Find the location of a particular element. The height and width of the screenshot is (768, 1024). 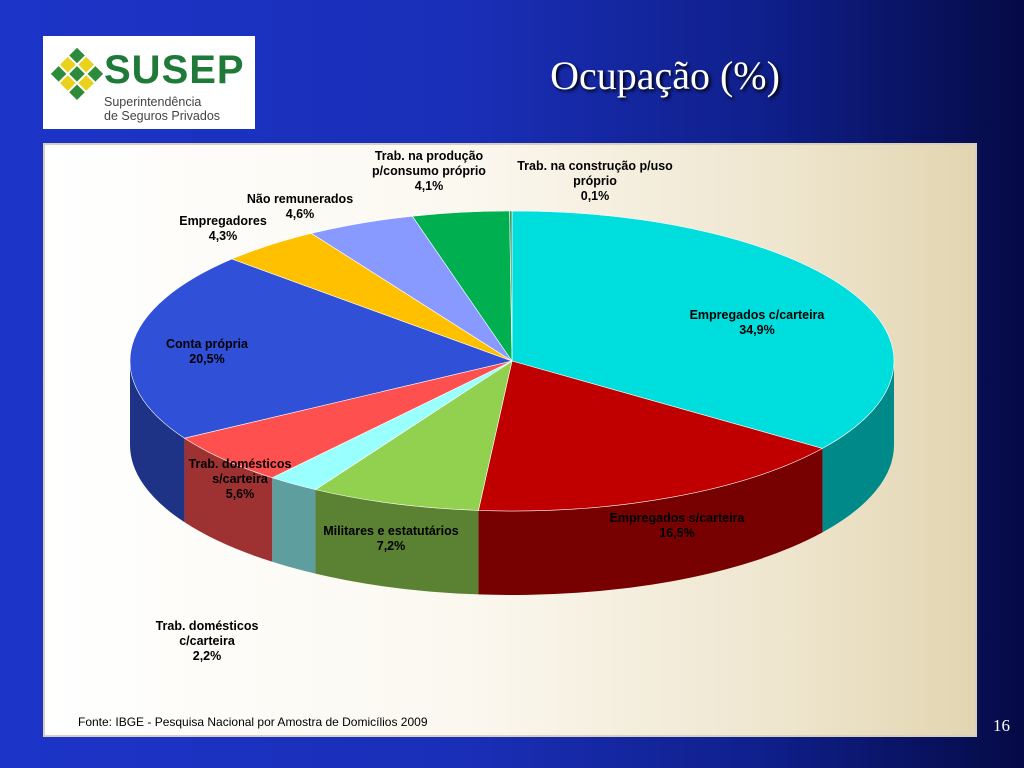

logo-subtitle-line2: de Seguros Privados is located at coordinates (162, 116).